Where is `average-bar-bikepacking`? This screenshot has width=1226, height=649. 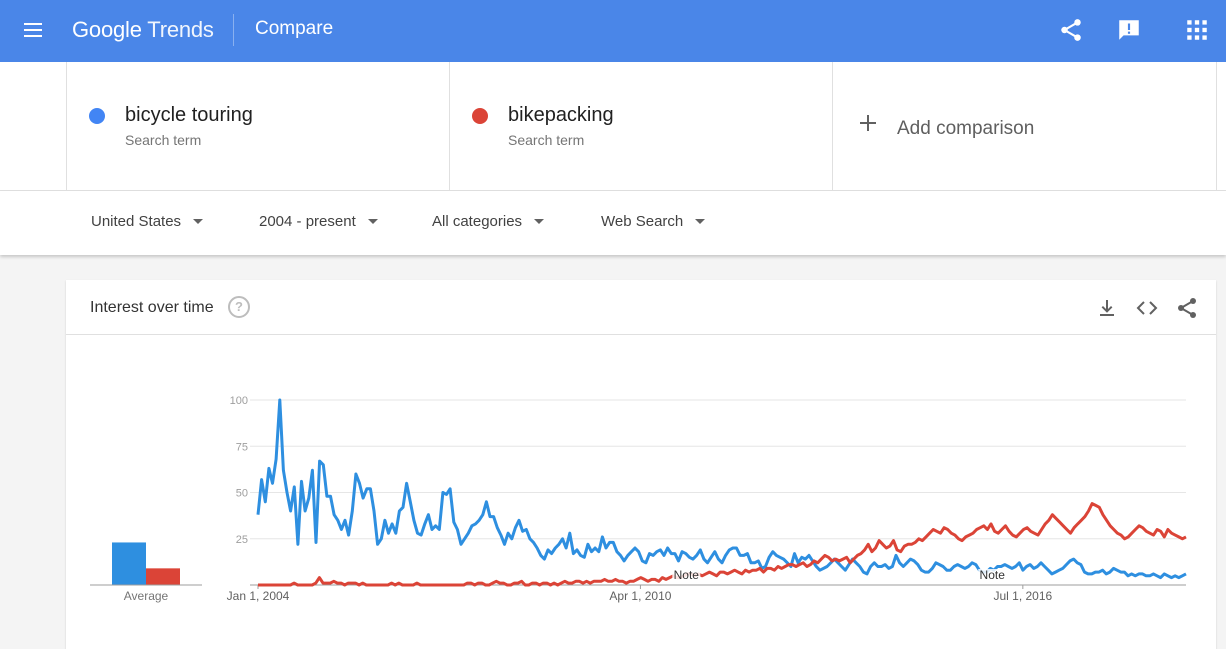
average-bar-bikepacking is located at coordinates (163, 576).